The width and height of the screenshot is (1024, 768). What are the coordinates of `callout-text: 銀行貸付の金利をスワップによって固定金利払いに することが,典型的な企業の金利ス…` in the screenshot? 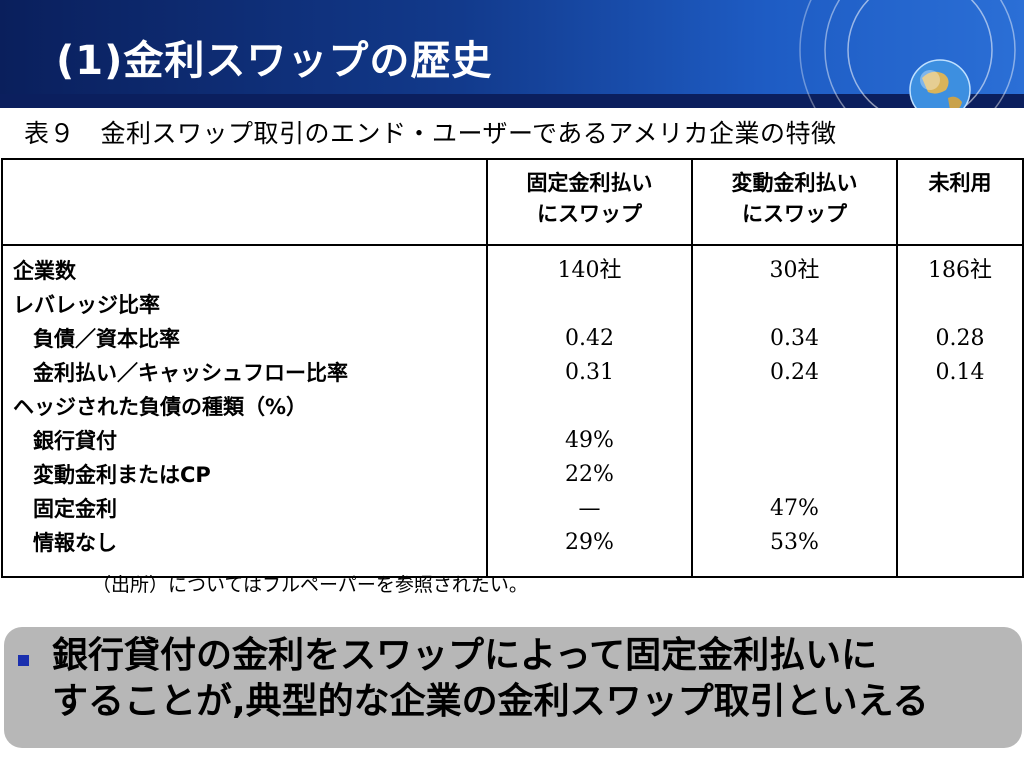 It's located at (535, 679).